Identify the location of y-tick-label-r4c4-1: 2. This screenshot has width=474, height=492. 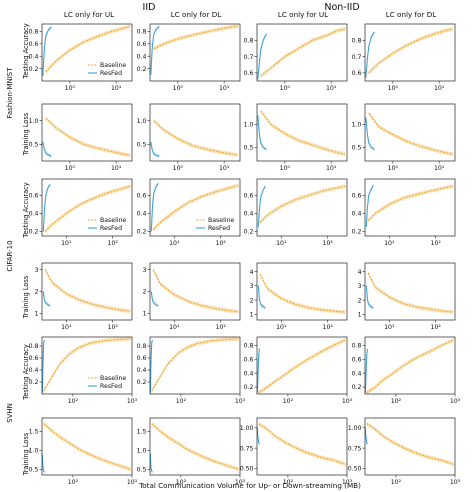
(360, 300).